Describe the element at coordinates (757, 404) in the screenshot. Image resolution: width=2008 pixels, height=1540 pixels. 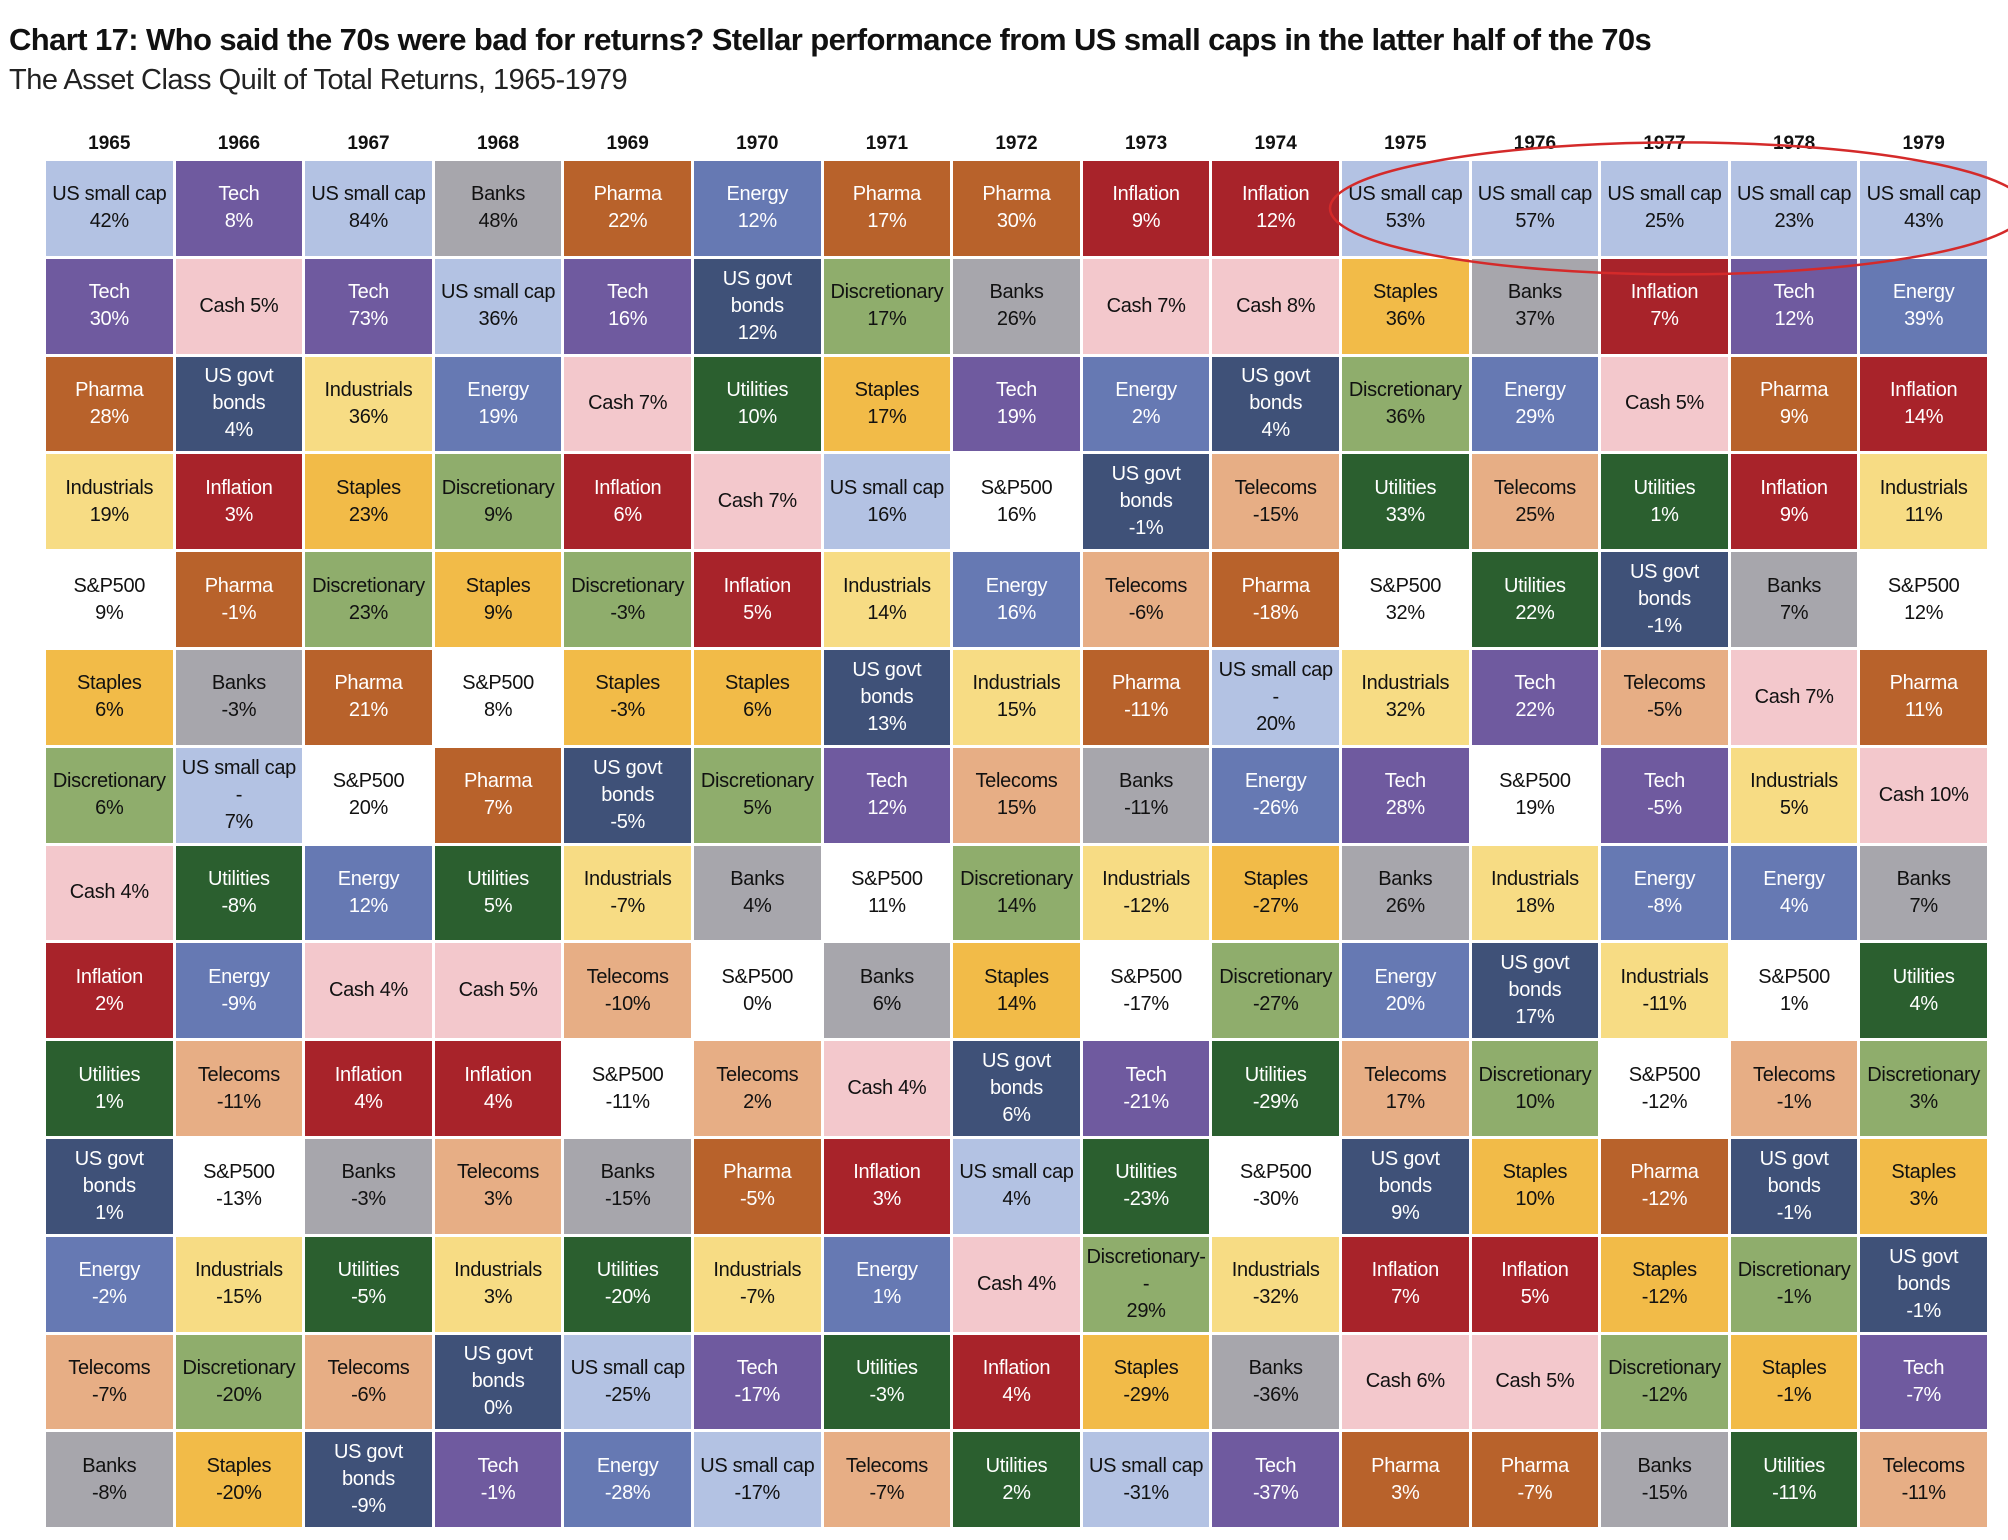
I see `quilt-tile: Utilities 10%` at that location.